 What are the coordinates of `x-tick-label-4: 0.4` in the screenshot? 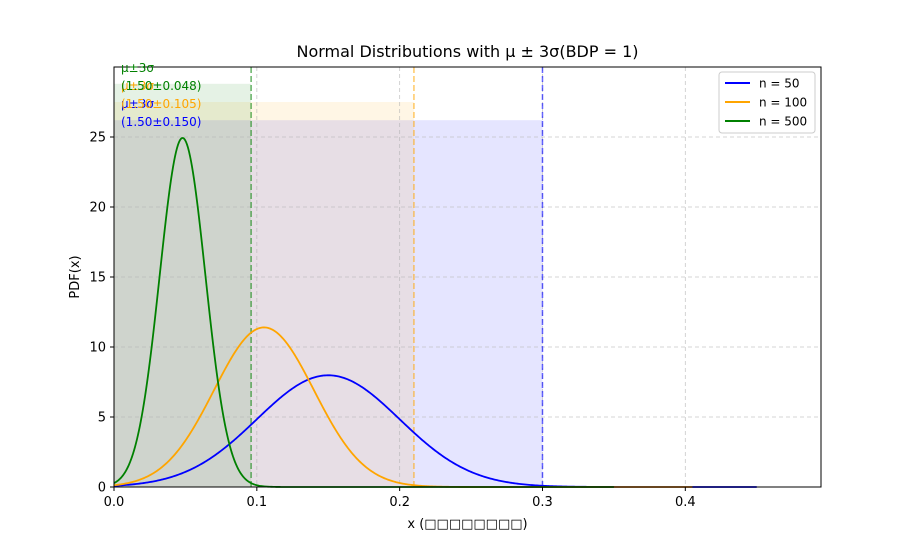 It's located at (685, 502).